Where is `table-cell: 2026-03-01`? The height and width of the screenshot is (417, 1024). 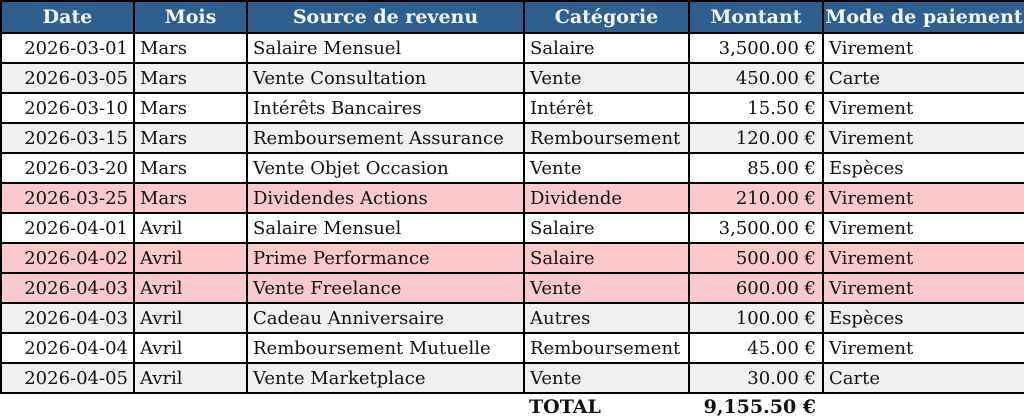 table-cell: 2026-03-01 is located at coordinates (67, 48).